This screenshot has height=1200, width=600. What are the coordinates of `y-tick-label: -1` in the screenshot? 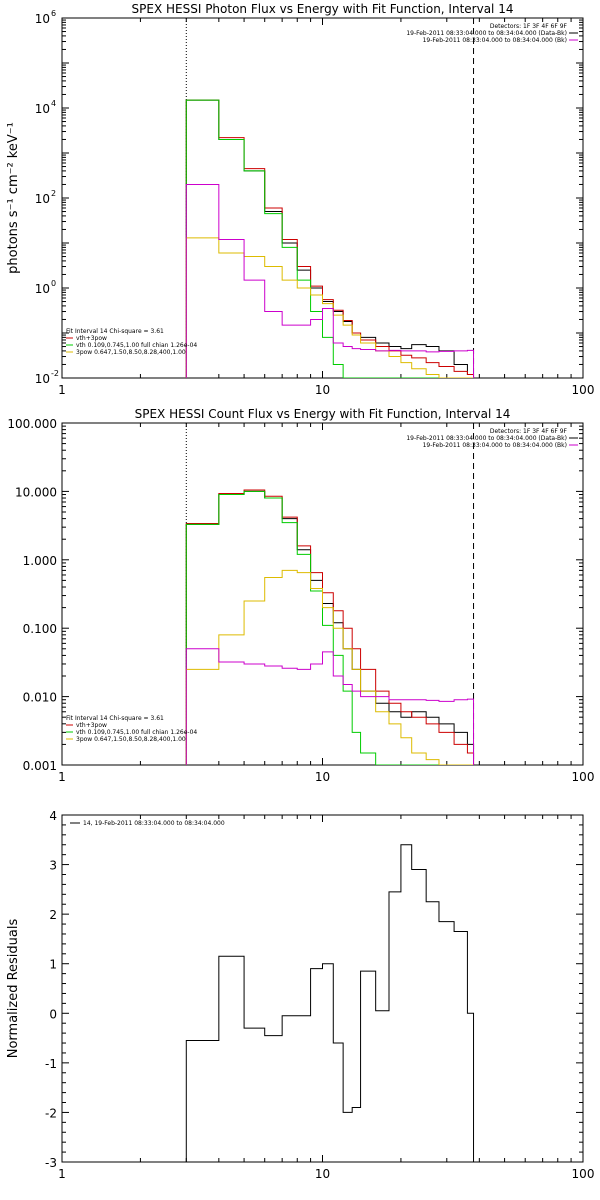 It's located at (51, 1064).